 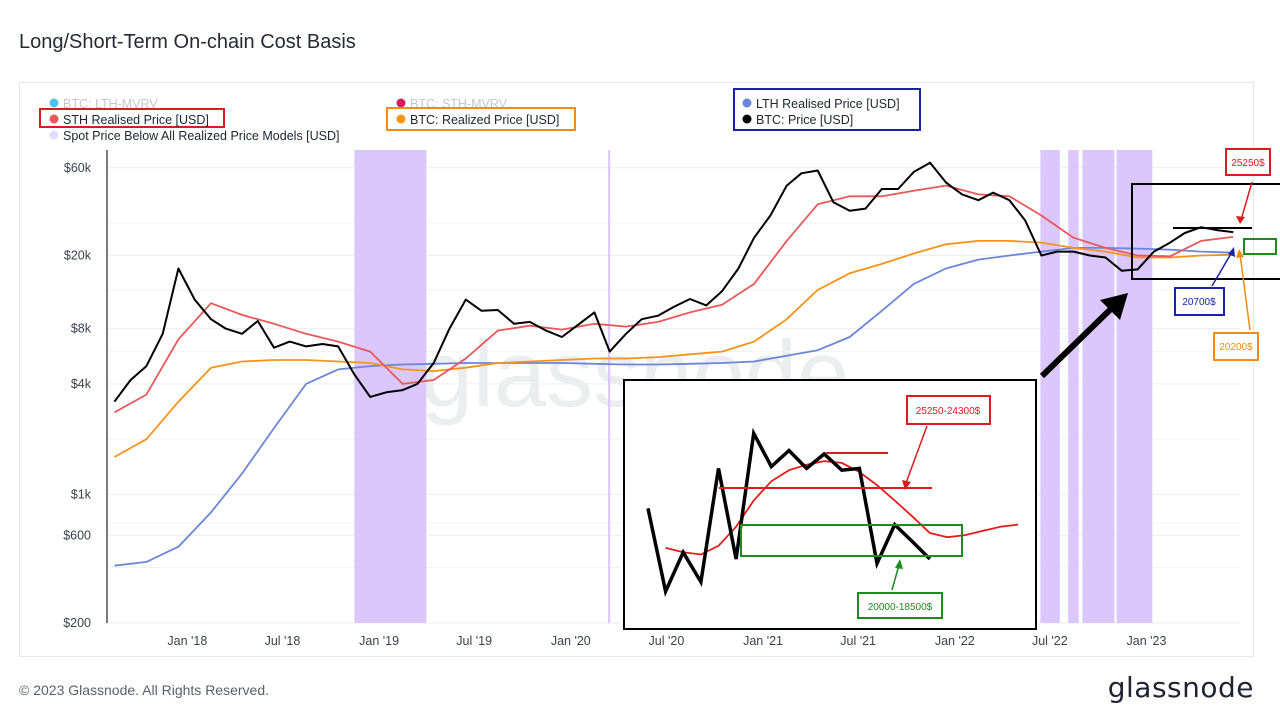 I want to click on svg-text: 25250$, so click(x=1248, y=163).